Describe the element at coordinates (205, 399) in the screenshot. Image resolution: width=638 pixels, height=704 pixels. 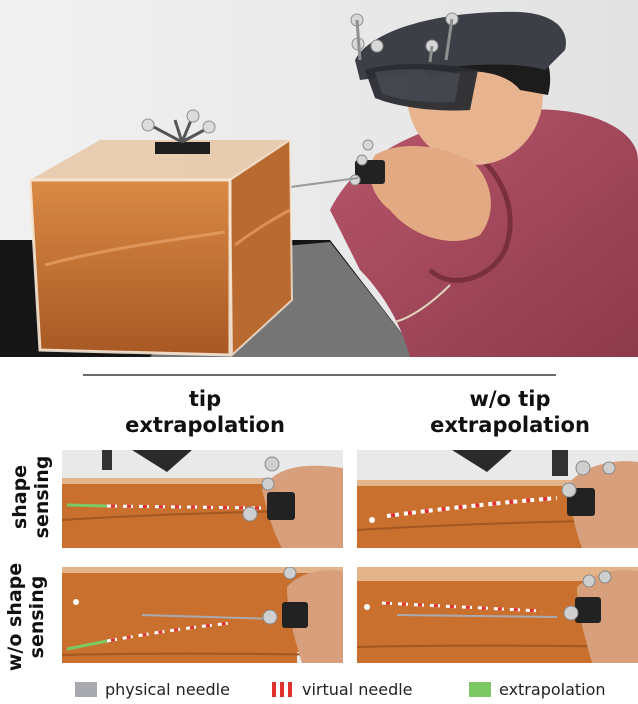
I see `column-header-line: tip` at that location.